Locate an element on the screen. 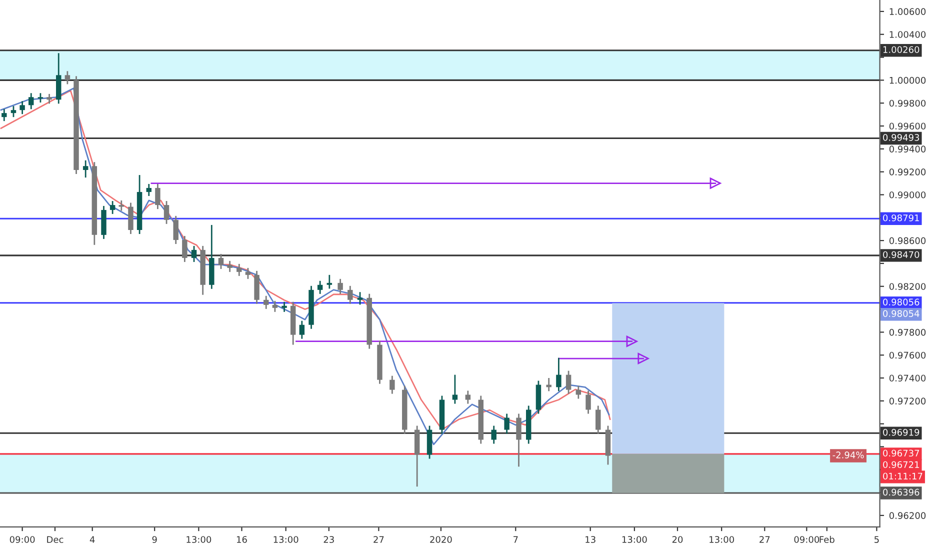 This screenshot has height=550, width=932. x-tick-label: Feb is located at coordinates (827, 539).